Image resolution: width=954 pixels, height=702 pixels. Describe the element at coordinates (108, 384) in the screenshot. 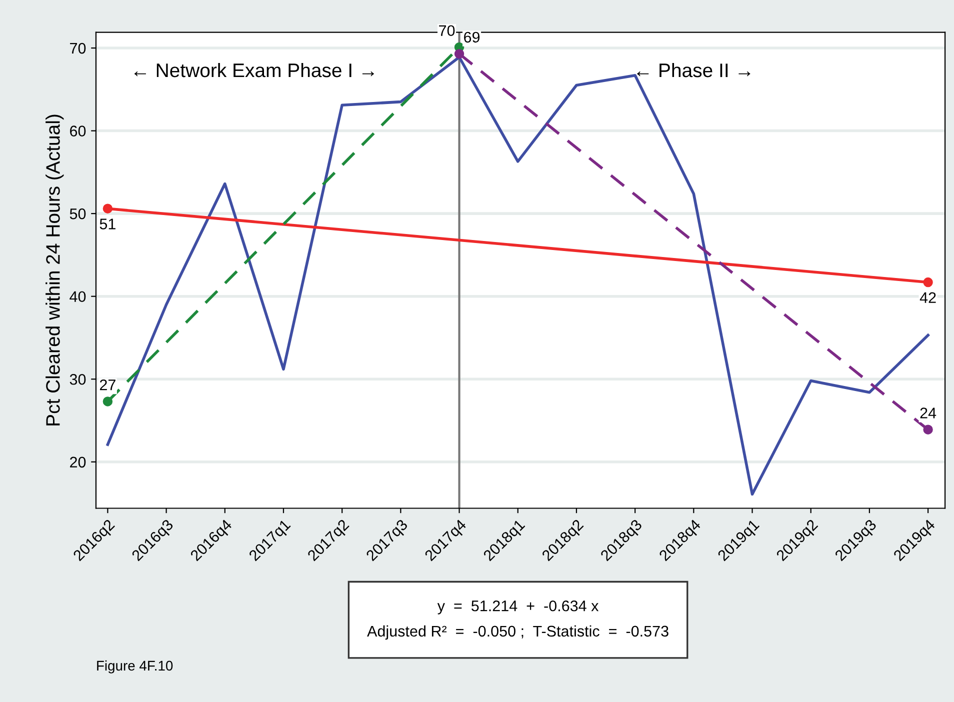

I see `data-label: 27` at that location.